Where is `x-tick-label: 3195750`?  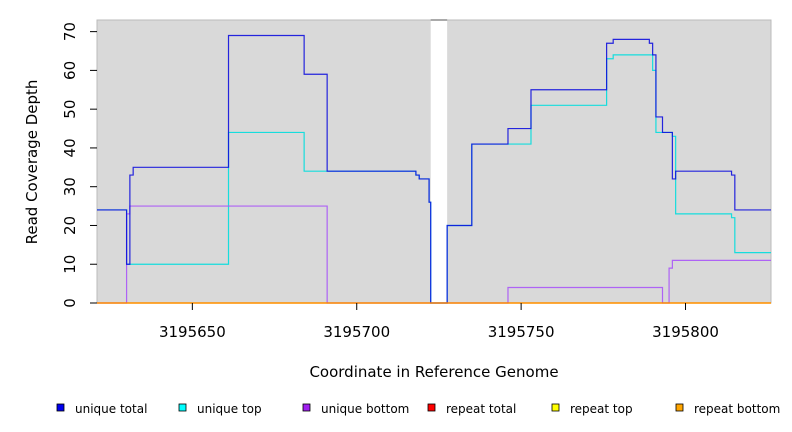
x-tick-label: 3195750 is located at coordinates (521, 332).